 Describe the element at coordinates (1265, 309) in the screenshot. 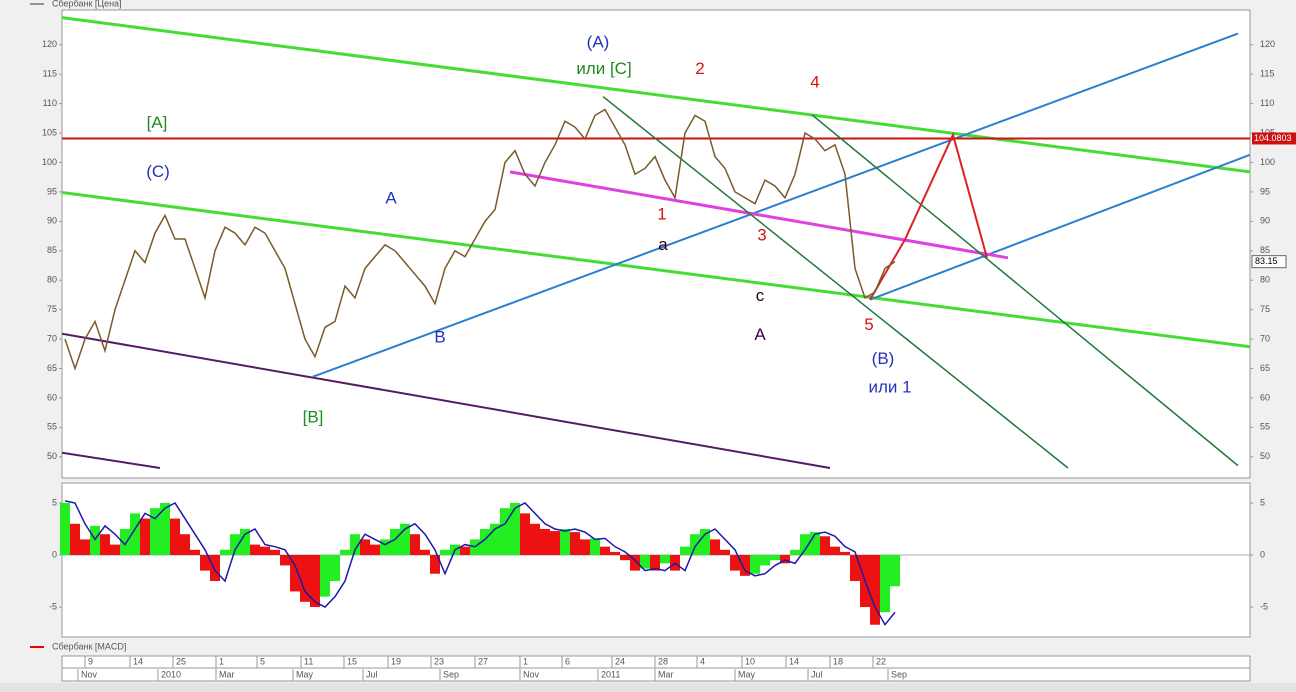

I see `y-tick-label: 75` at that location.